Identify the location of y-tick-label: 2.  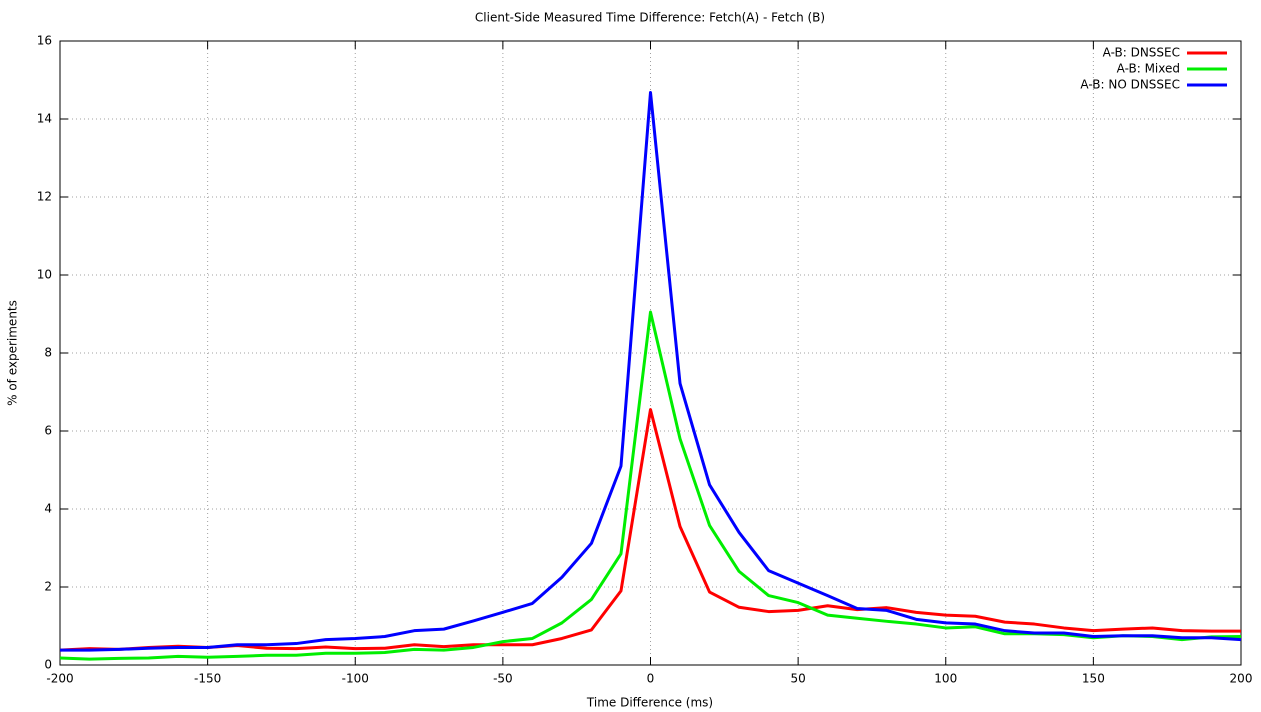
(48, 587).